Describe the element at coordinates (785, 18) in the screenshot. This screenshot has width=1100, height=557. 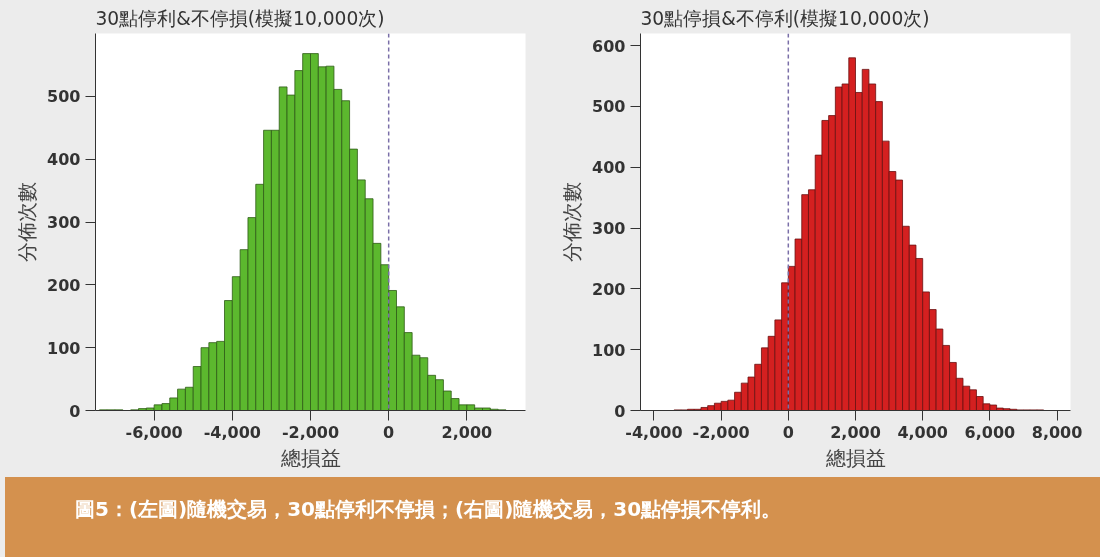
I see `chart-title: 30點停損&不停利(模擬10,000次)` at that location.